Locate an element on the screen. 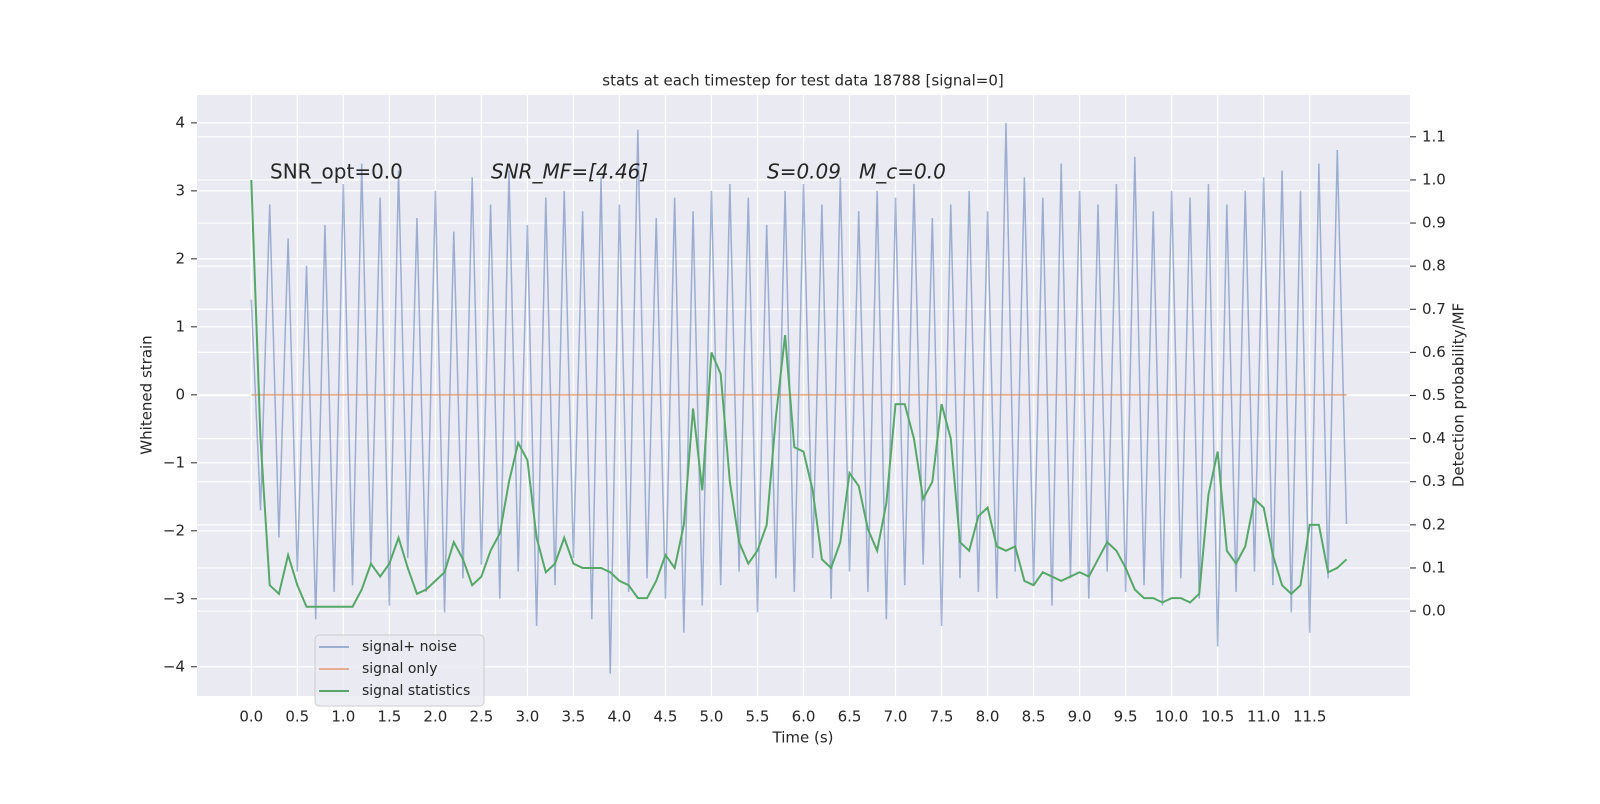 The image size is (1600, 804). annotation: SNR_opt=0.0 is located at coordinates (336, 172).